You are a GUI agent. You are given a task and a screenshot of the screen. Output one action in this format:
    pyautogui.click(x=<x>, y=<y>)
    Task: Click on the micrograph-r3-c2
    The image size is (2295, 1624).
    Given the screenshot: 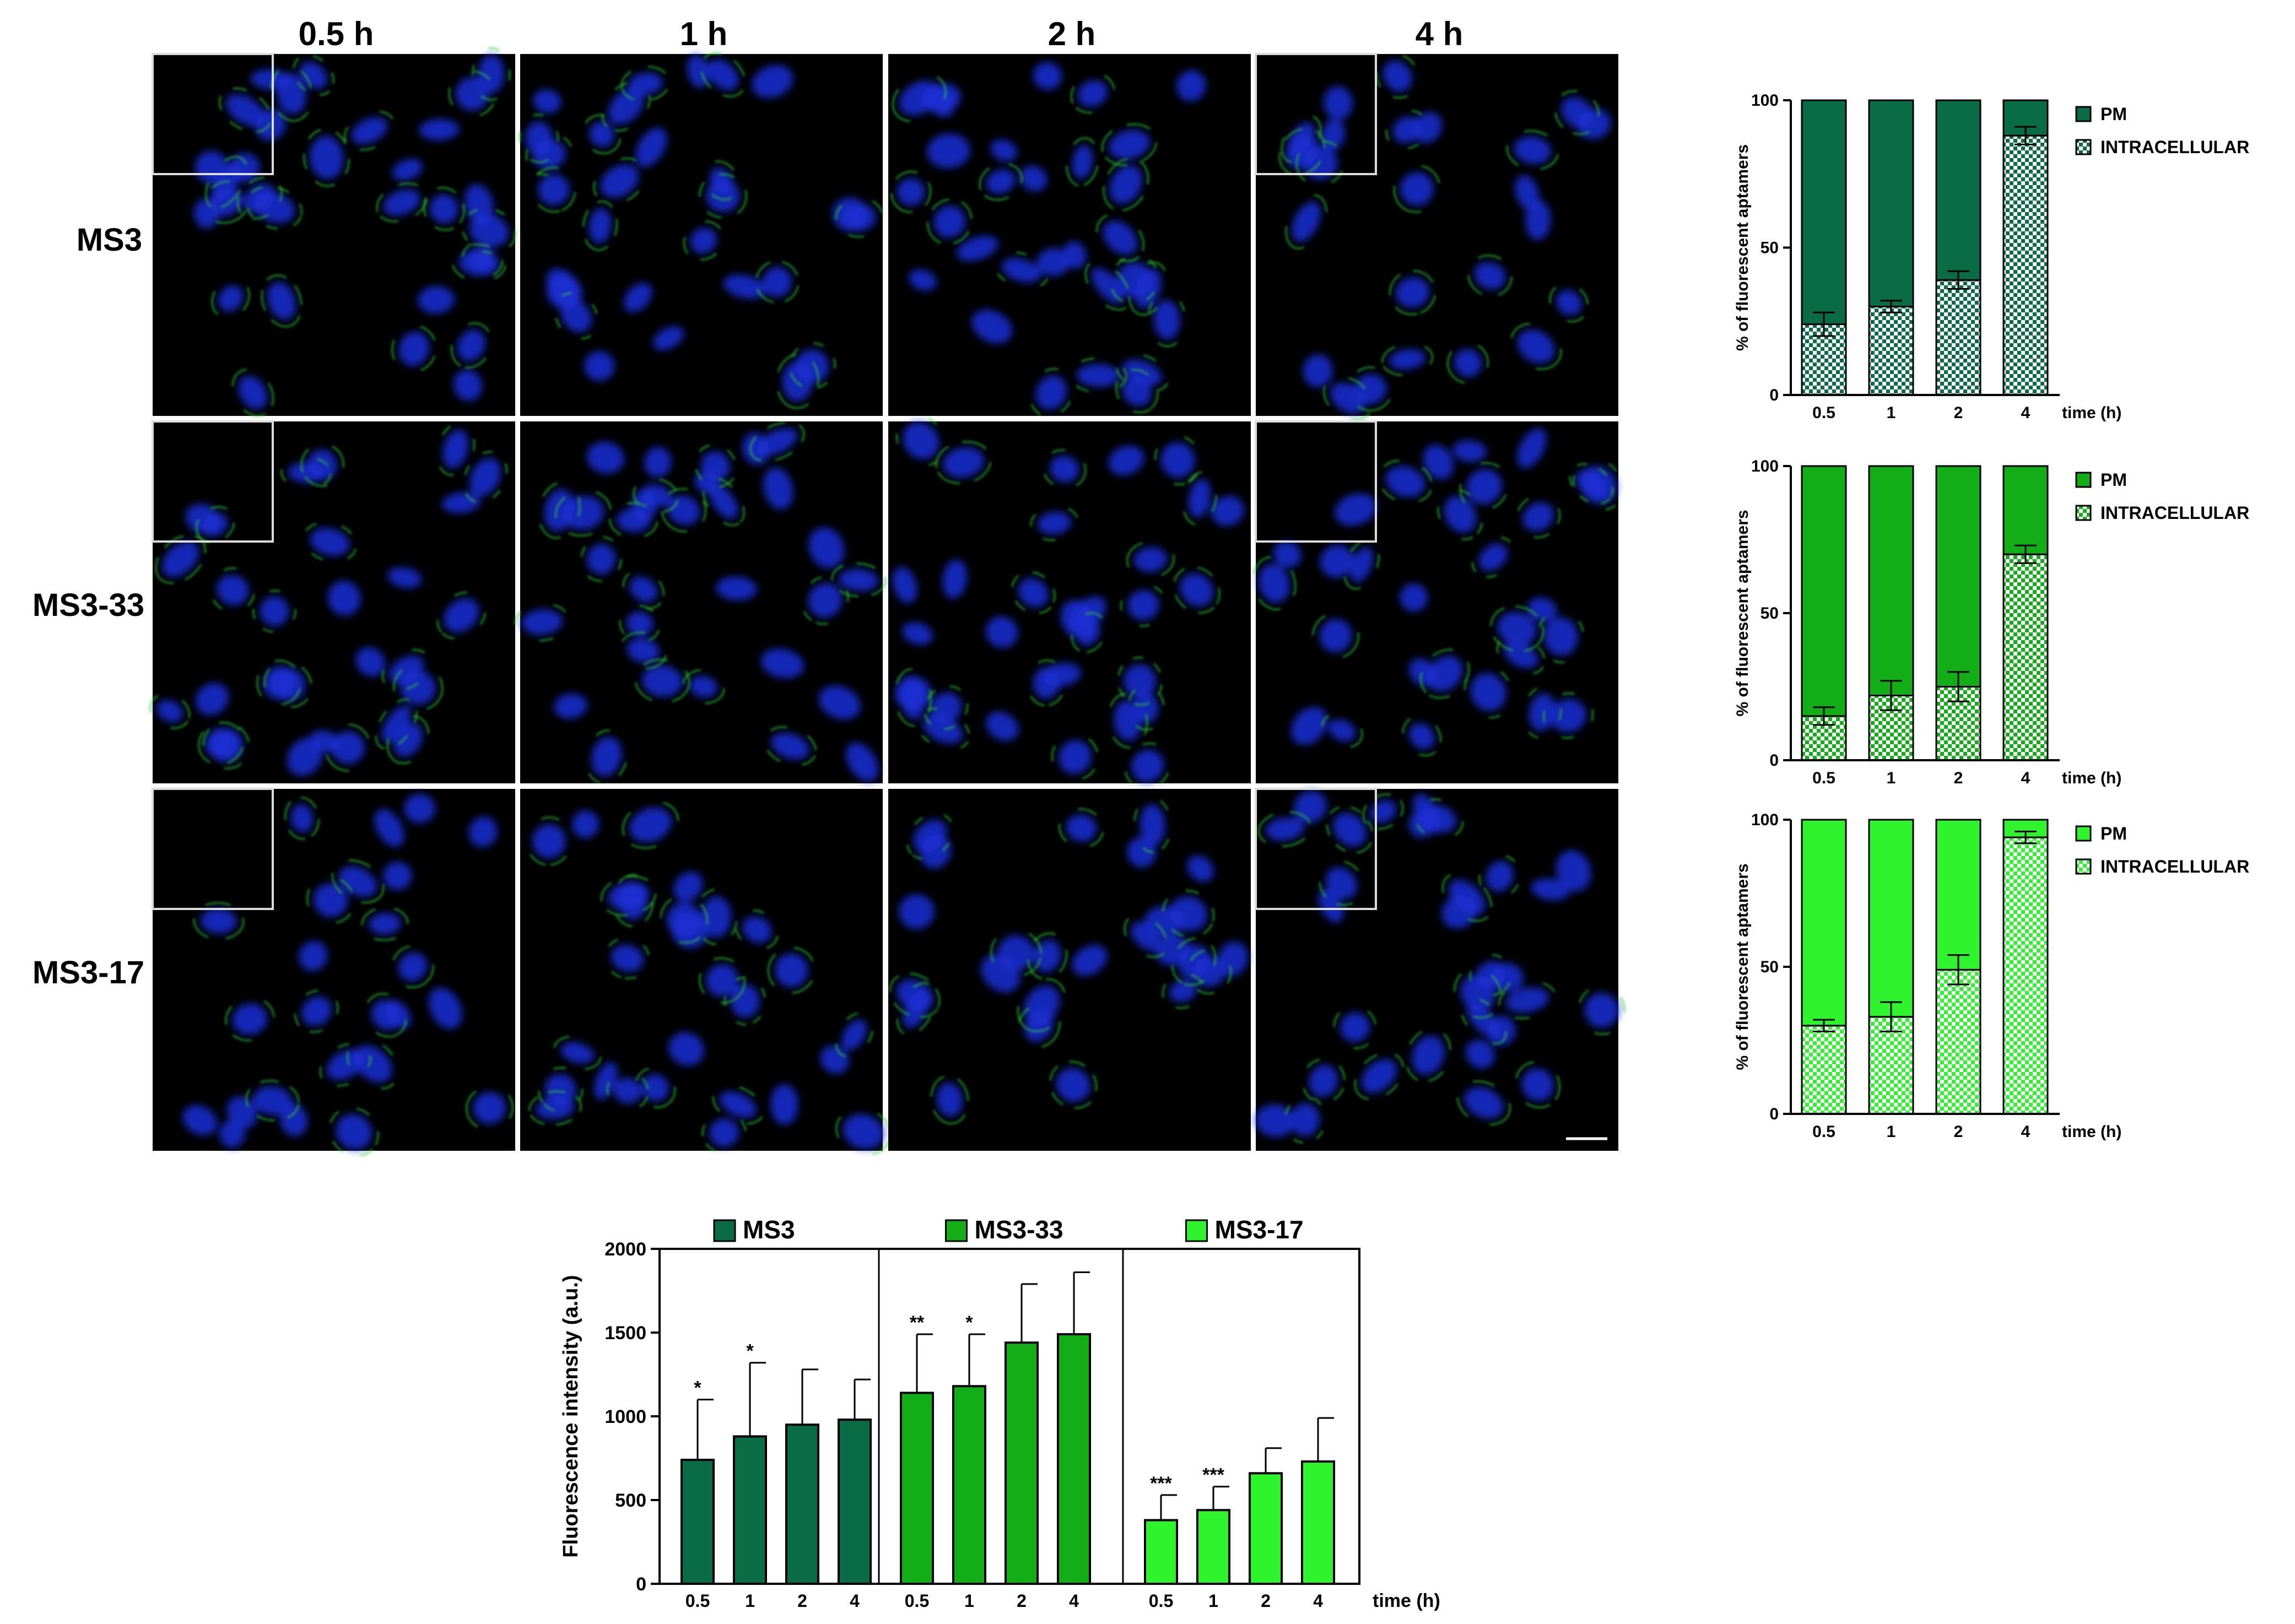 What is the action you would take?
    pyautogui.click(x=706, y=973)
    